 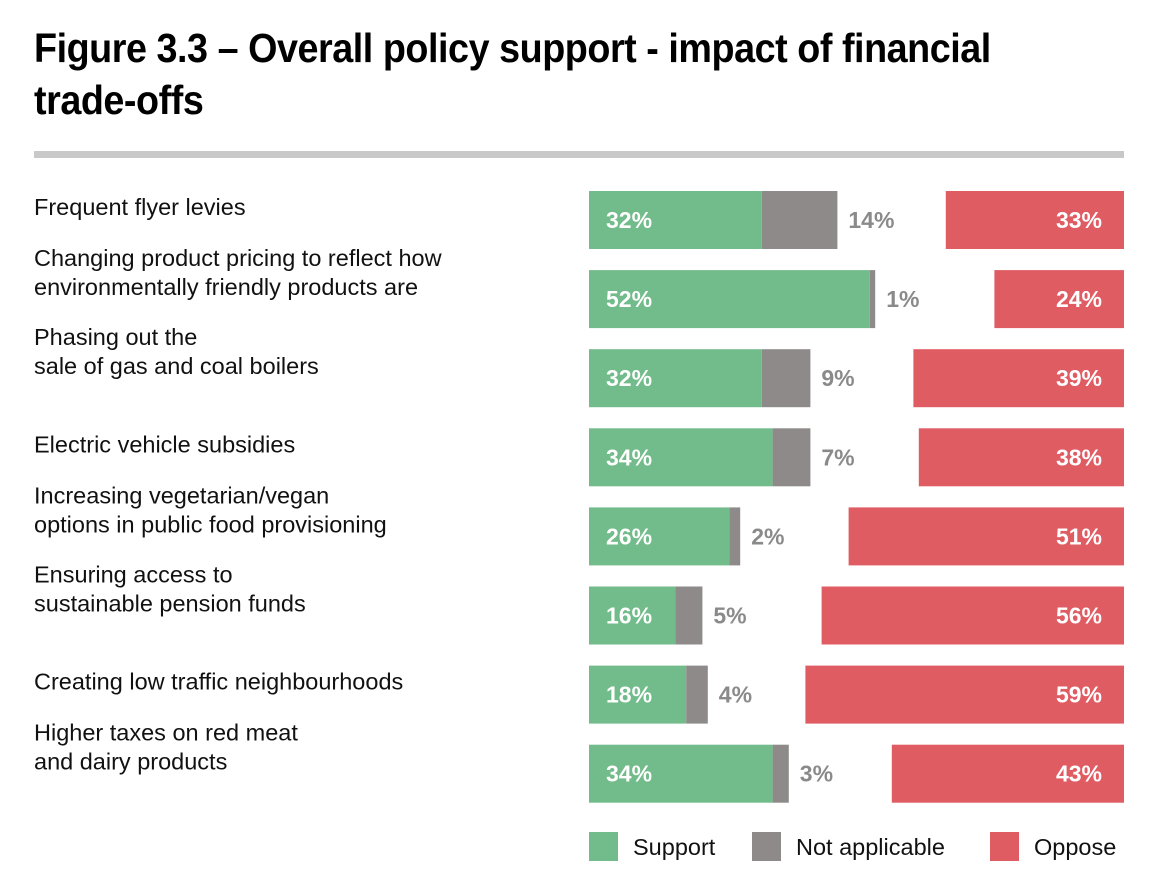 What do you see at coordinates (210, 524) in the screenshot?
I see `category-label: options in public food provisioning` at bounding box center [210, 524].